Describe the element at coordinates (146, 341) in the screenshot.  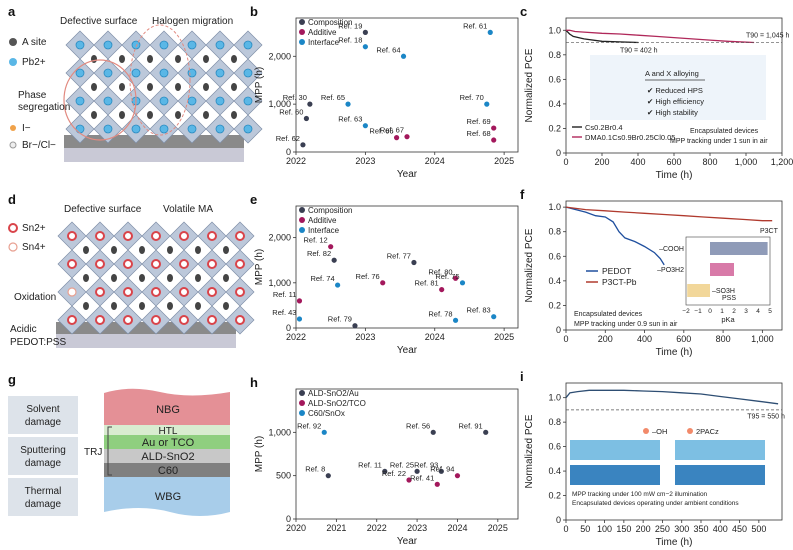
I see `substrate-d-base` at that location.